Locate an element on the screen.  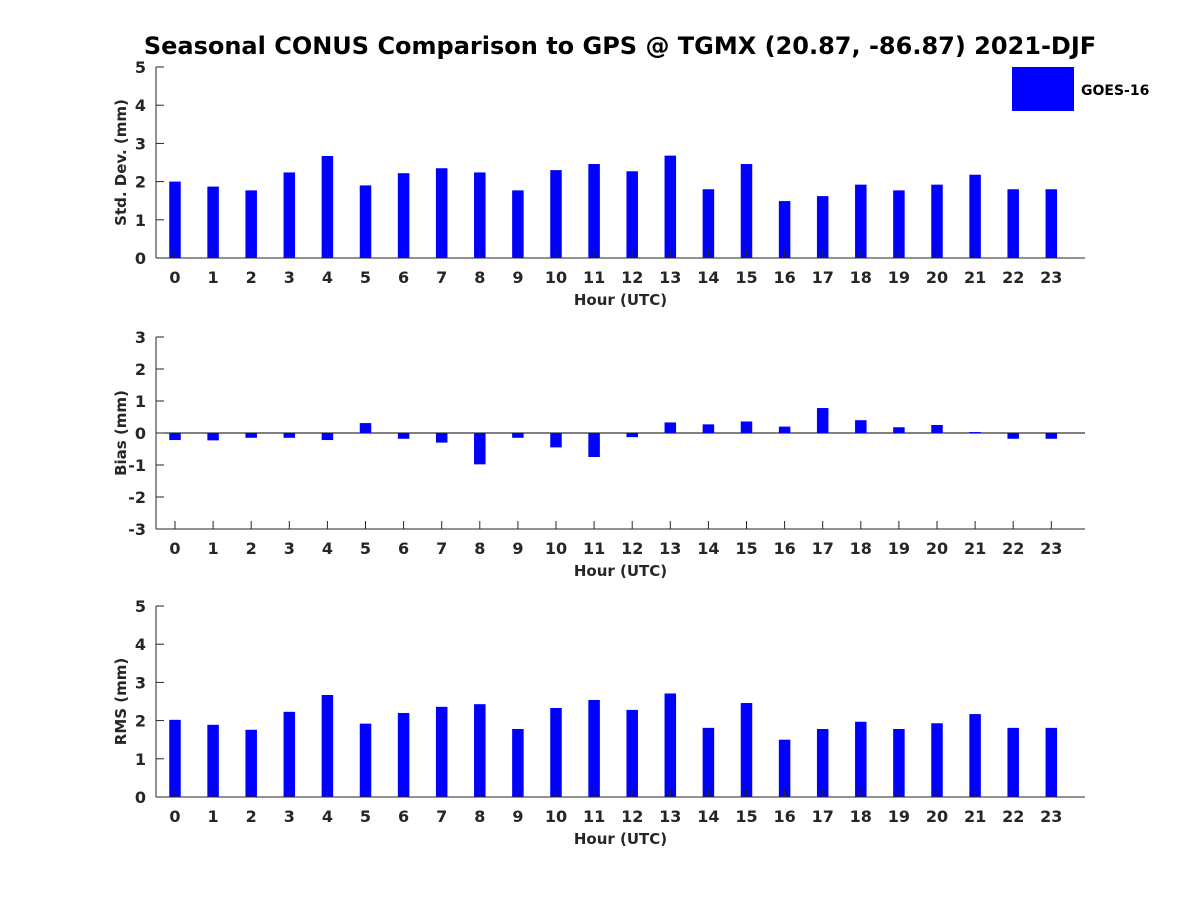
bias-x-tick-label: 11 is located at coordinates (594, 548).